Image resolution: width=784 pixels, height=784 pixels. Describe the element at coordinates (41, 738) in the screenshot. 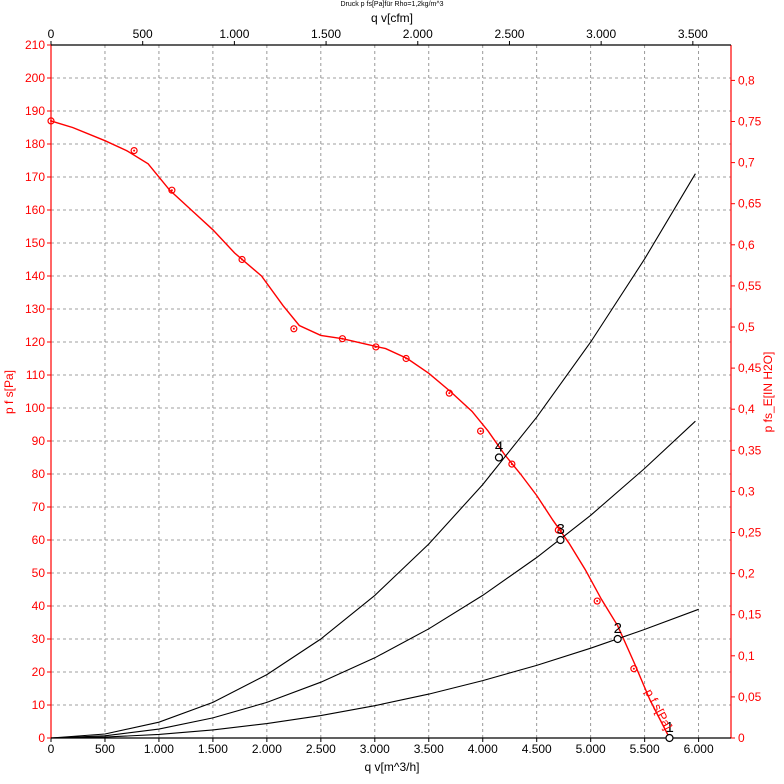

I see `y-left-tick-label: 0` at that location.